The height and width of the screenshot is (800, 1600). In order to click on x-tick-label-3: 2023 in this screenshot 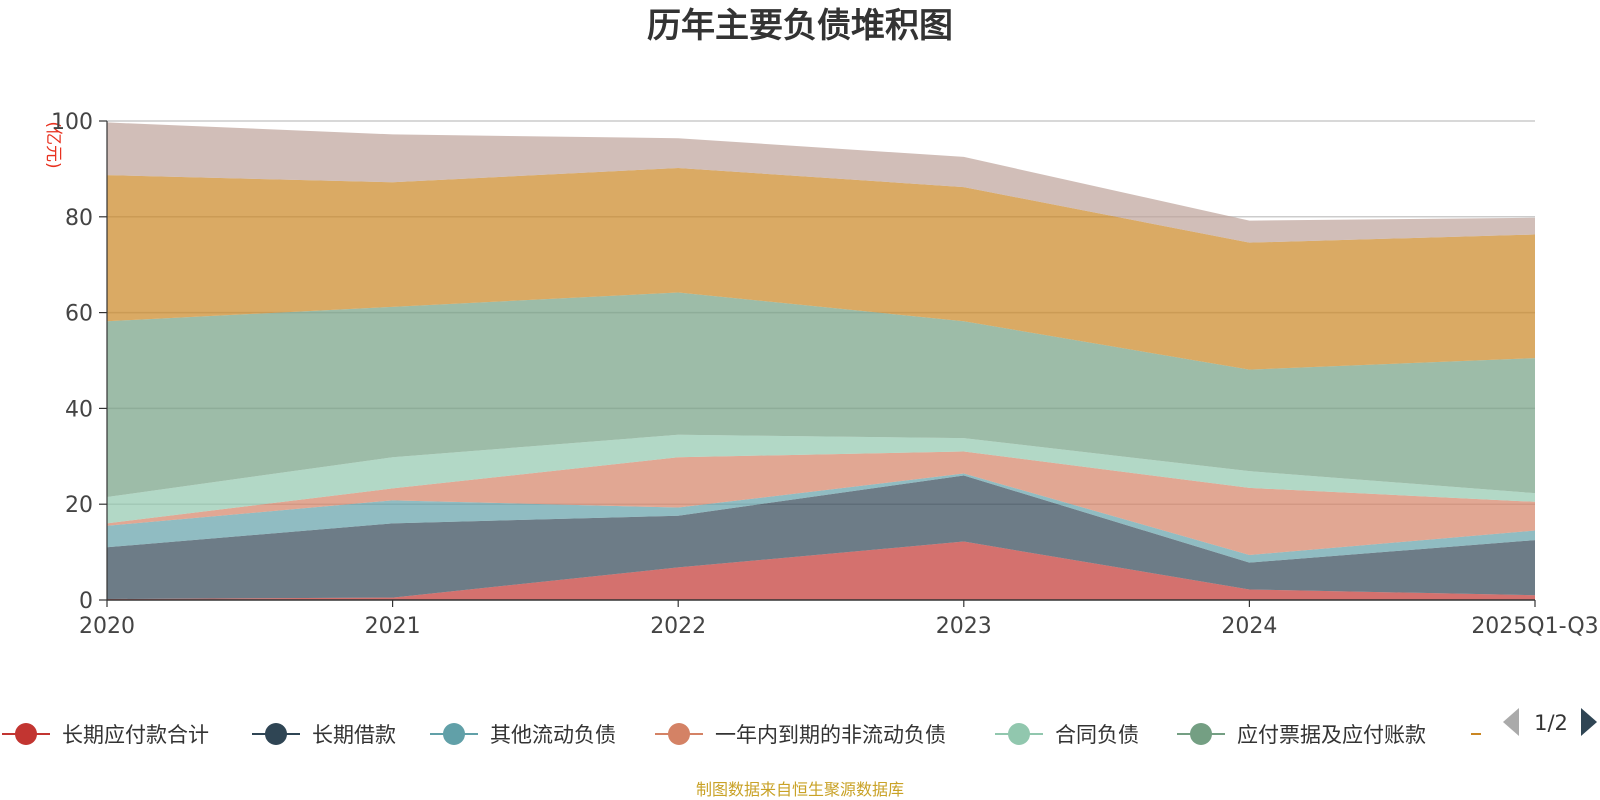, I will do `click(964, 626)`.